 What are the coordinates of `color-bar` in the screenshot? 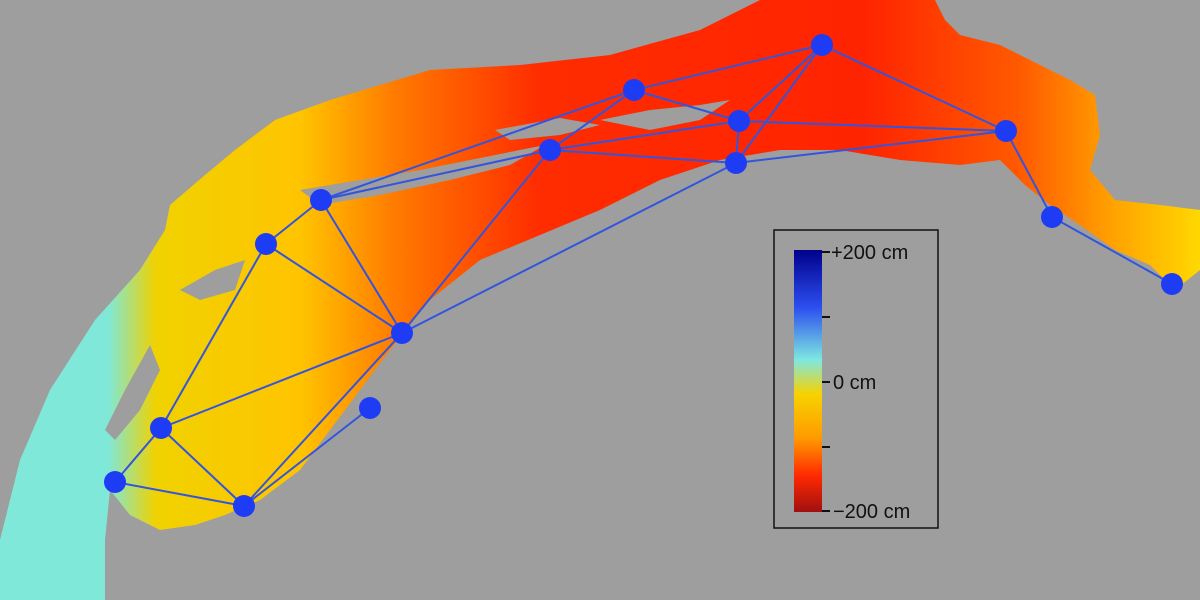 It's located at (808, 381).